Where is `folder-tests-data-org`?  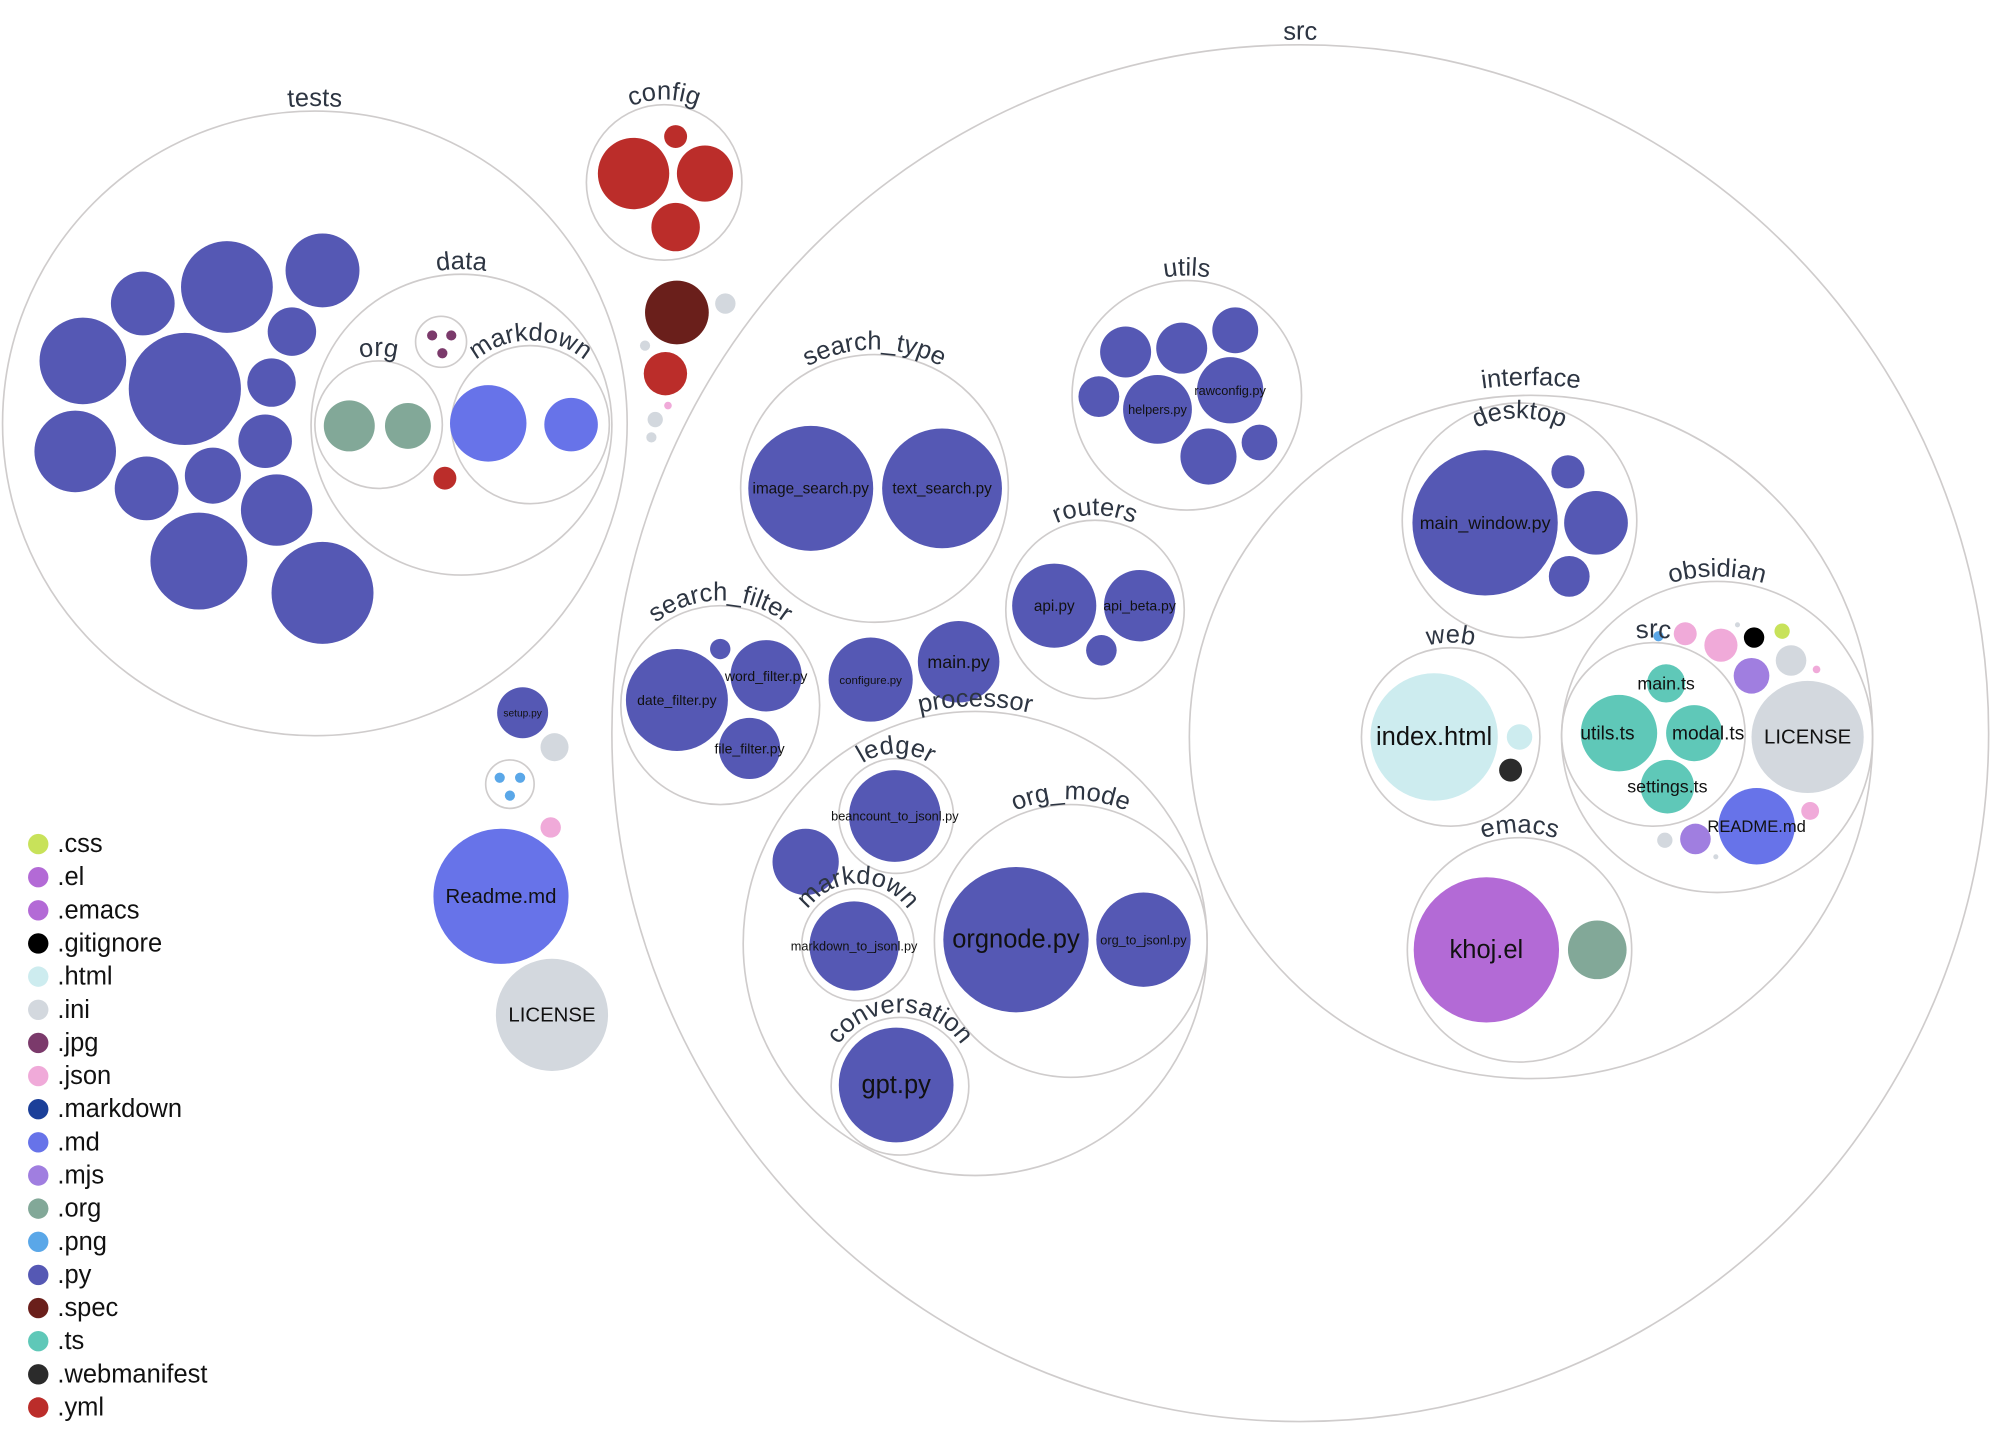
folder-tests-data-org is located at coordinates (379, 425).